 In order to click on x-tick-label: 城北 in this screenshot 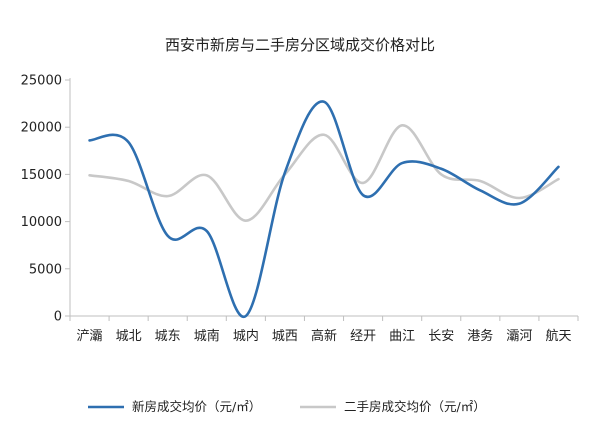, I will do `click(129, 336)`.